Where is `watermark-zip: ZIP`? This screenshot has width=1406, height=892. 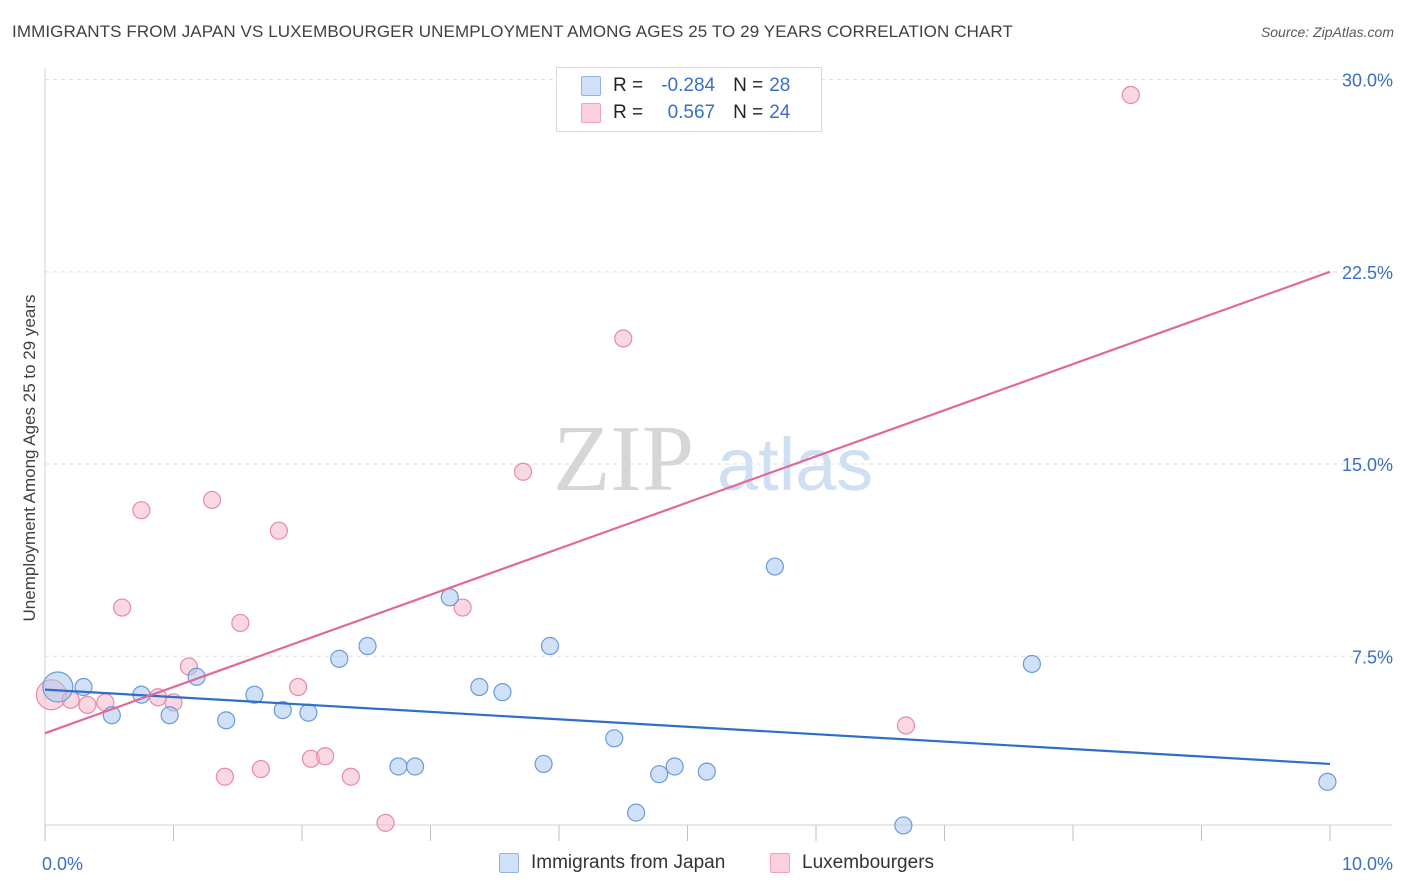
watermark-zip: ZIP is located at coordinates (623, 459).